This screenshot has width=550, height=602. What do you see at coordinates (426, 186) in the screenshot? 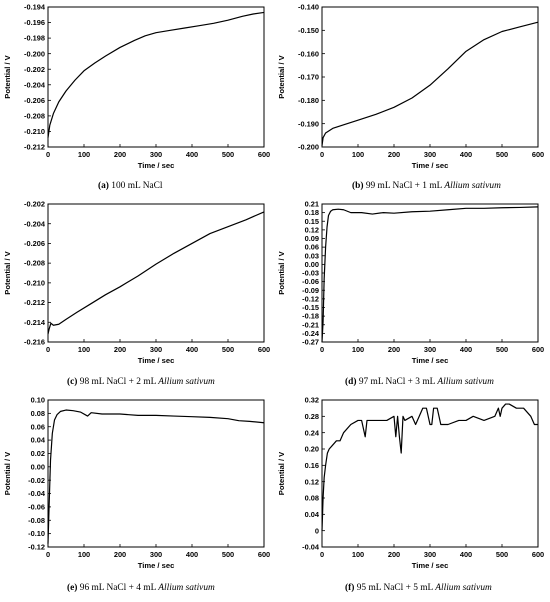
I see `caption-b: (b) 99 mL NaCl + 1 mL Allium sativum` at bounding box center [426, 186].